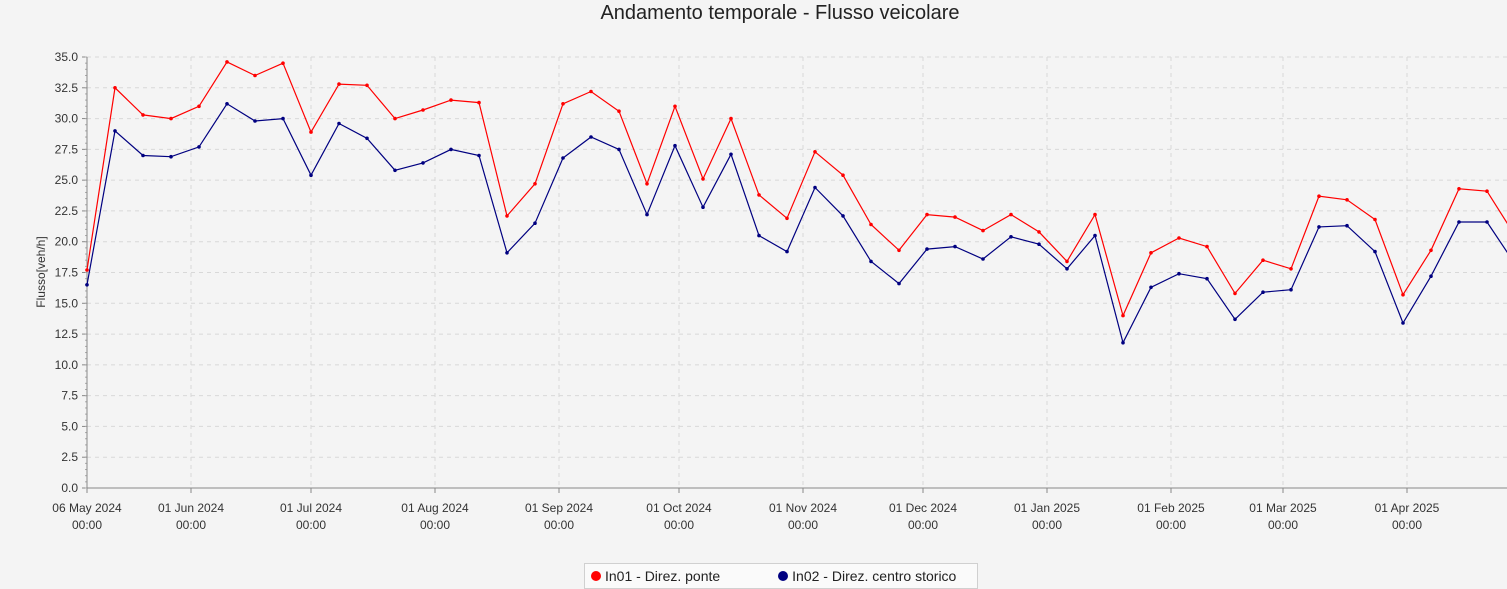 This screenshot has height=589, width=1507. I want to click on legend-item-series-1: In01 - Direz. ponte, so click(655, 576).